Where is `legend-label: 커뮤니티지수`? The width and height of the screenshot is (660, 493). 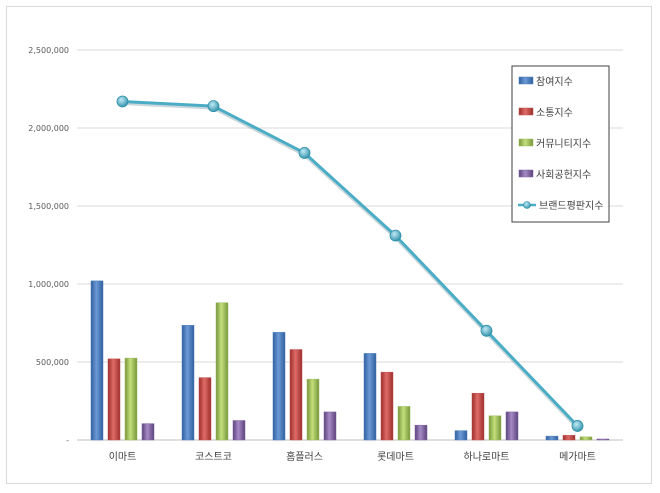
legend-label: 커뮤니티지수 is located at coordinates (563, 144).